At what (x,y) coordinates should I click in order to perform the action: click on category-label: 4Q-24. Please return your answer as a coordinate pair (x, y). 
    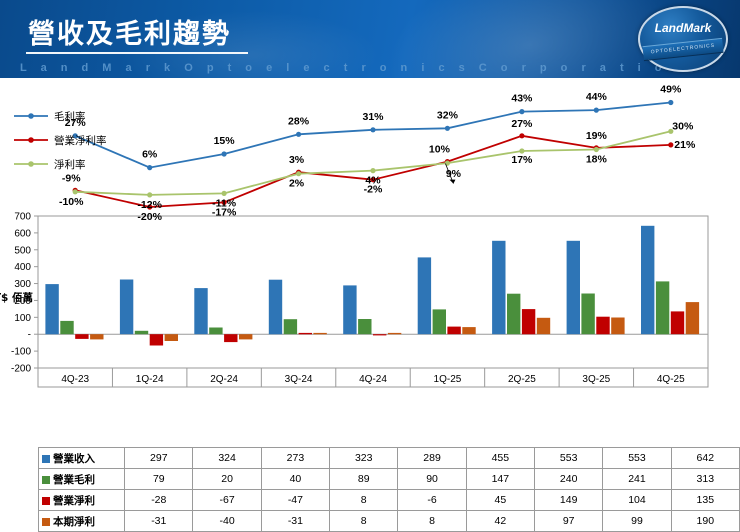
    Looking at the image, I should click on (373, 379).